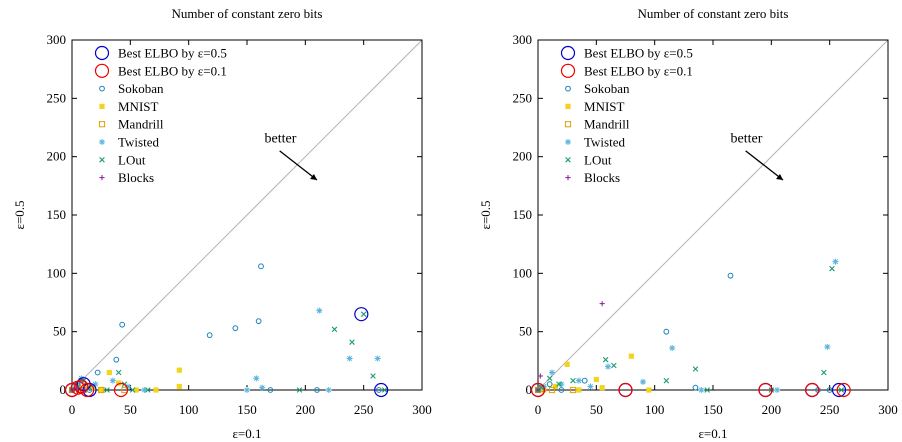  What do you see at coordinates (655, 409) in the screenshot?
I see `x-tick-label: 100` at bounding box center [655, 409].